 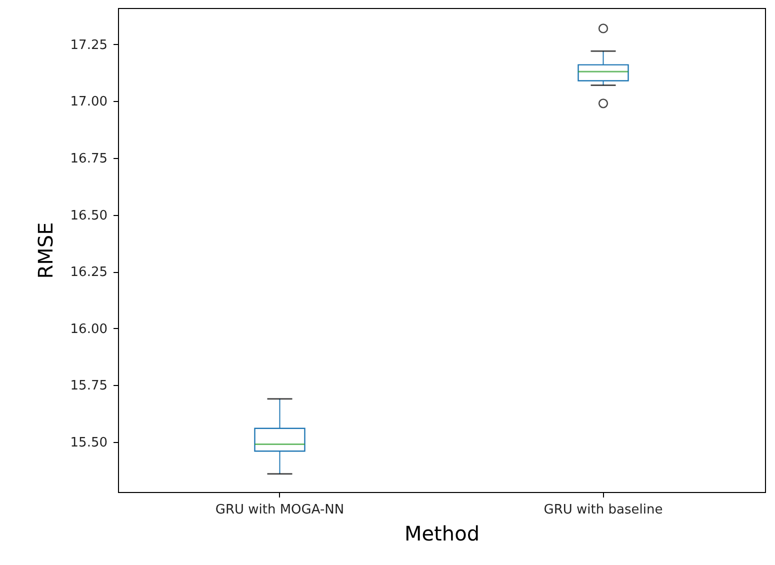 I want to click on x-tick-label: GRU with MOGA-NN, so click(x=279, y=510).